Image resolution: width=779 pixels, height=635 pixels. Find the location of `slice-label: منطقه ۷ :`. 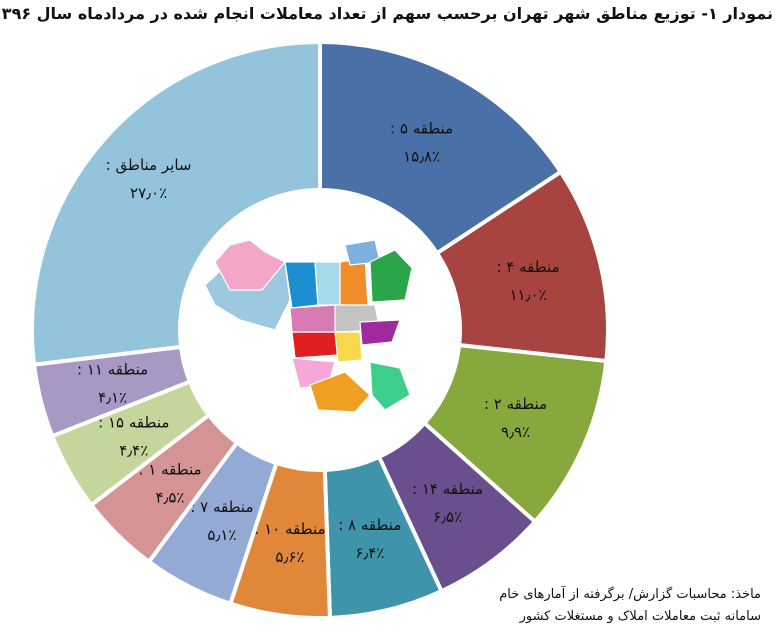

slice-label: منطقه ۷ : is located at coordinates (221, 507).